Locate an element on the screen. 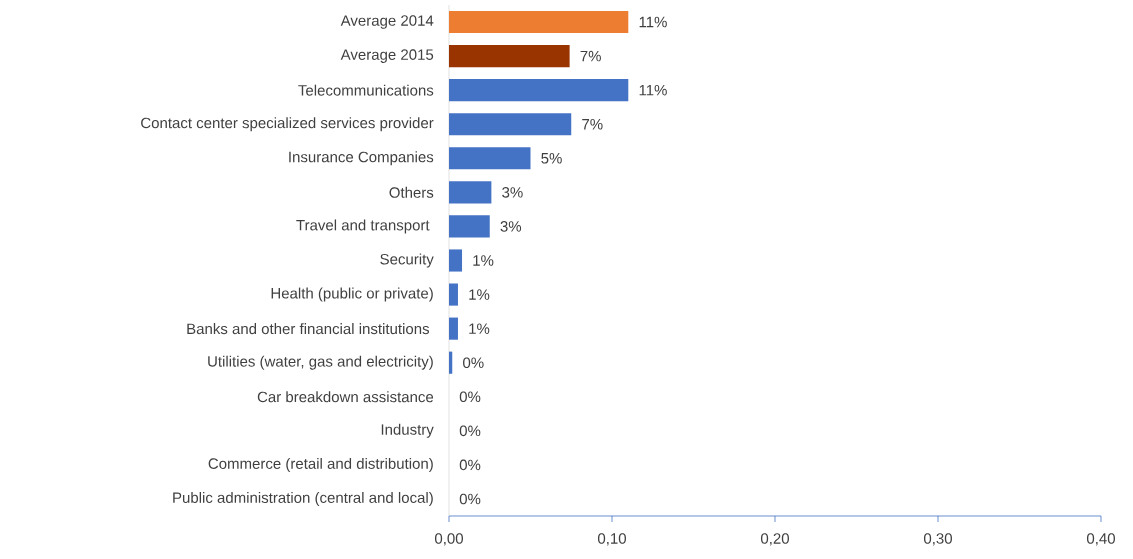  y-tick-label: Average 2014 is located at coordinates (387, 22).